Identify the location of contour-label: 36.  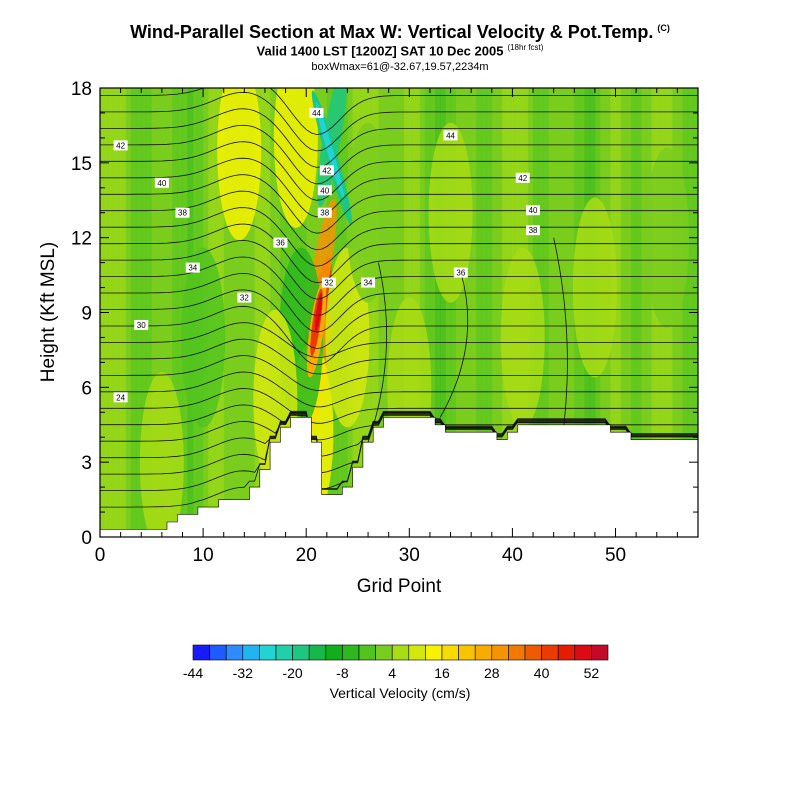
(280, 242).